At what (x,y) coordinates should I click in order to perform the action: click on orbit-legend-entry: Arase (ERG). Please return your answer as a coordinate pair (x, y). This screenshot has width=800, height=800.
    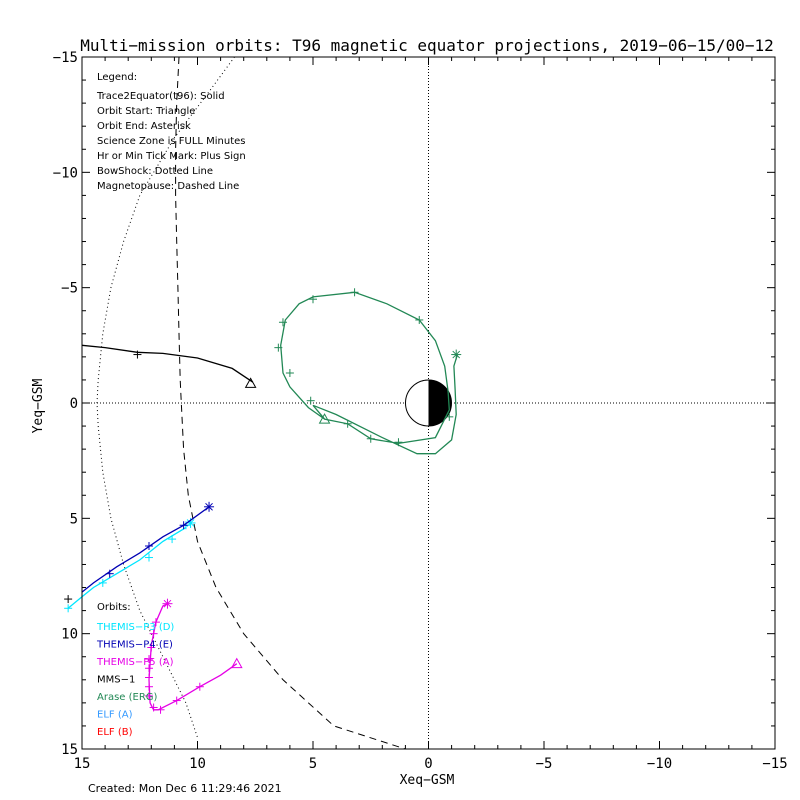
    Looking at the image, I should click on (127, 697).